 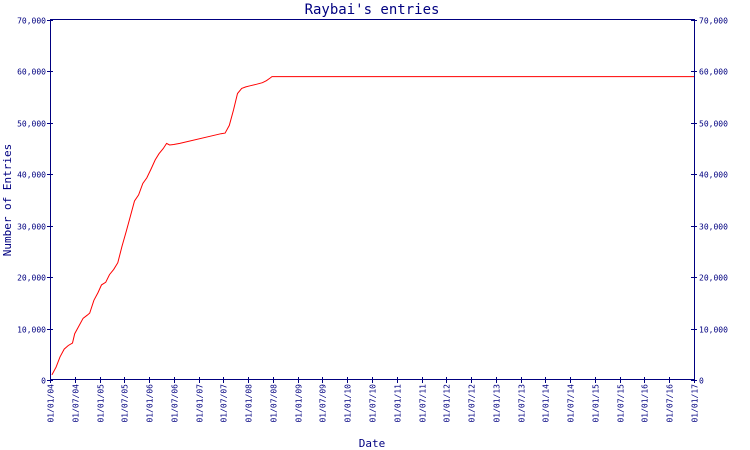 I want to click on y-tick-label-right: 60,000, so click(x=713, y=72).